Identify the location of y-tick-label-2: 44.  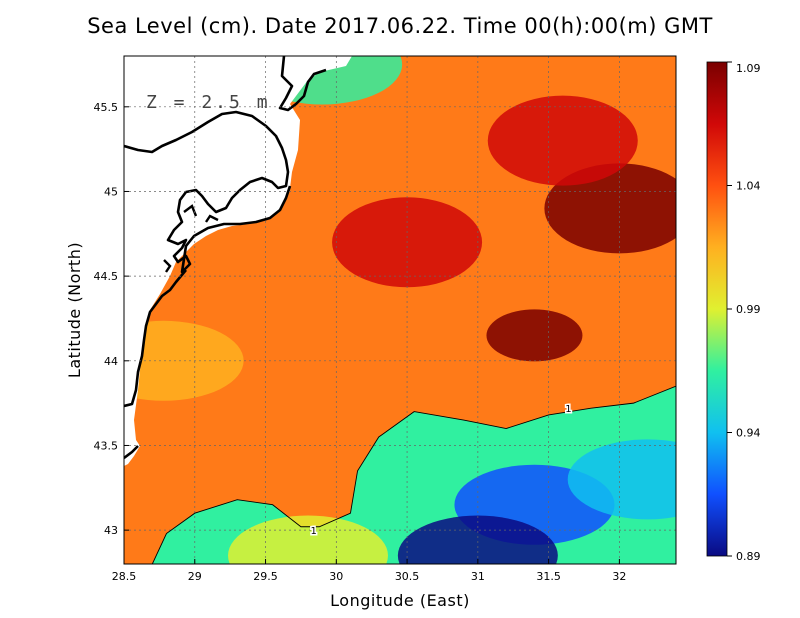
(111, 361).